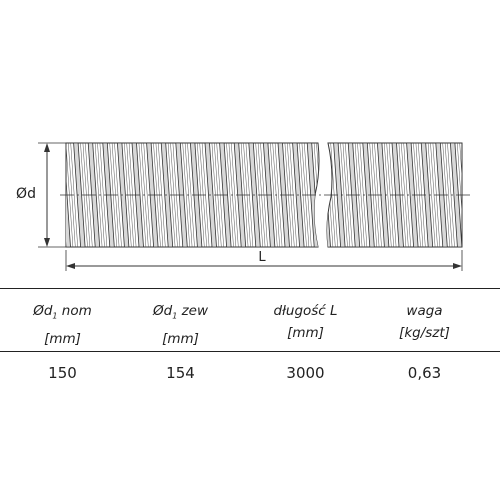 This screenshot has height=500, width=500. Describe the element at coordinates (250, 288) in the screenshot. I see `table-top-rule` at that location.